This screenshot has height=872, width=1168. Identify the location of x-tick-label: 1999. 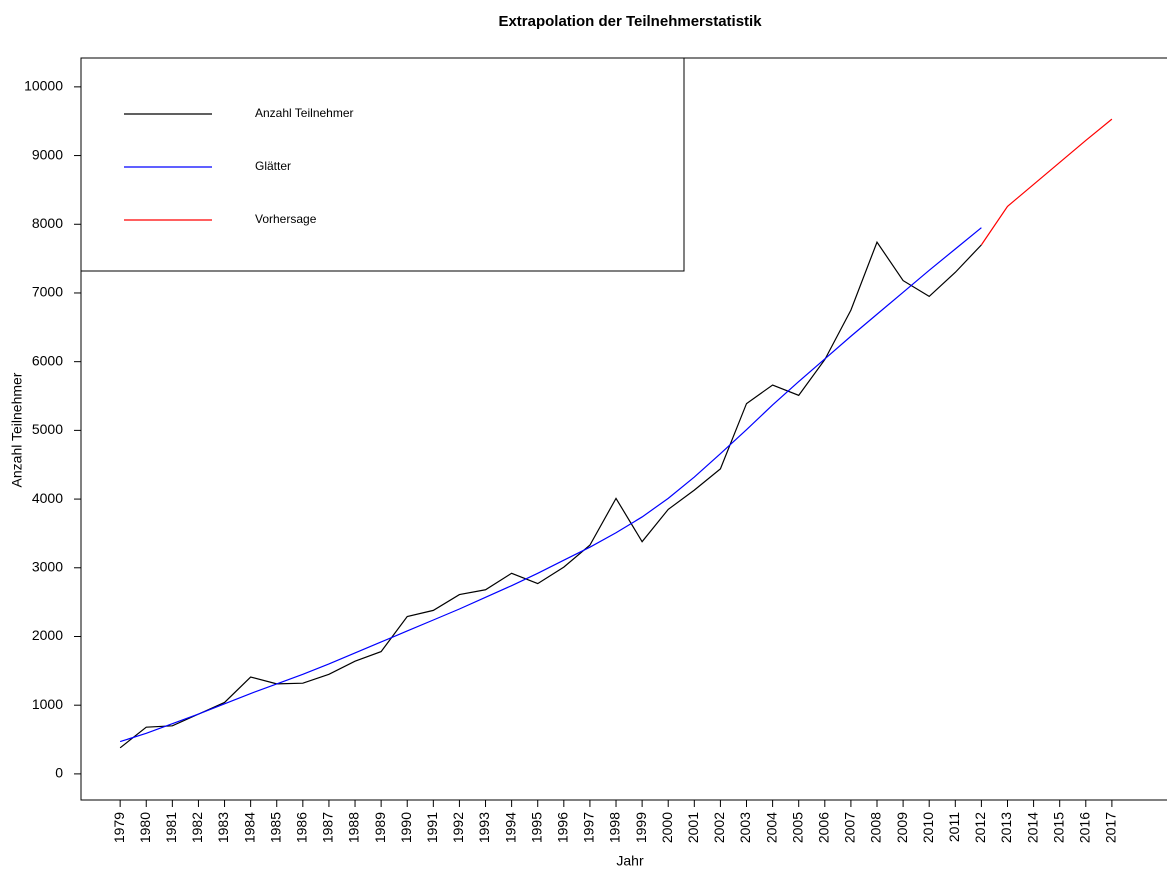
(641, 827).